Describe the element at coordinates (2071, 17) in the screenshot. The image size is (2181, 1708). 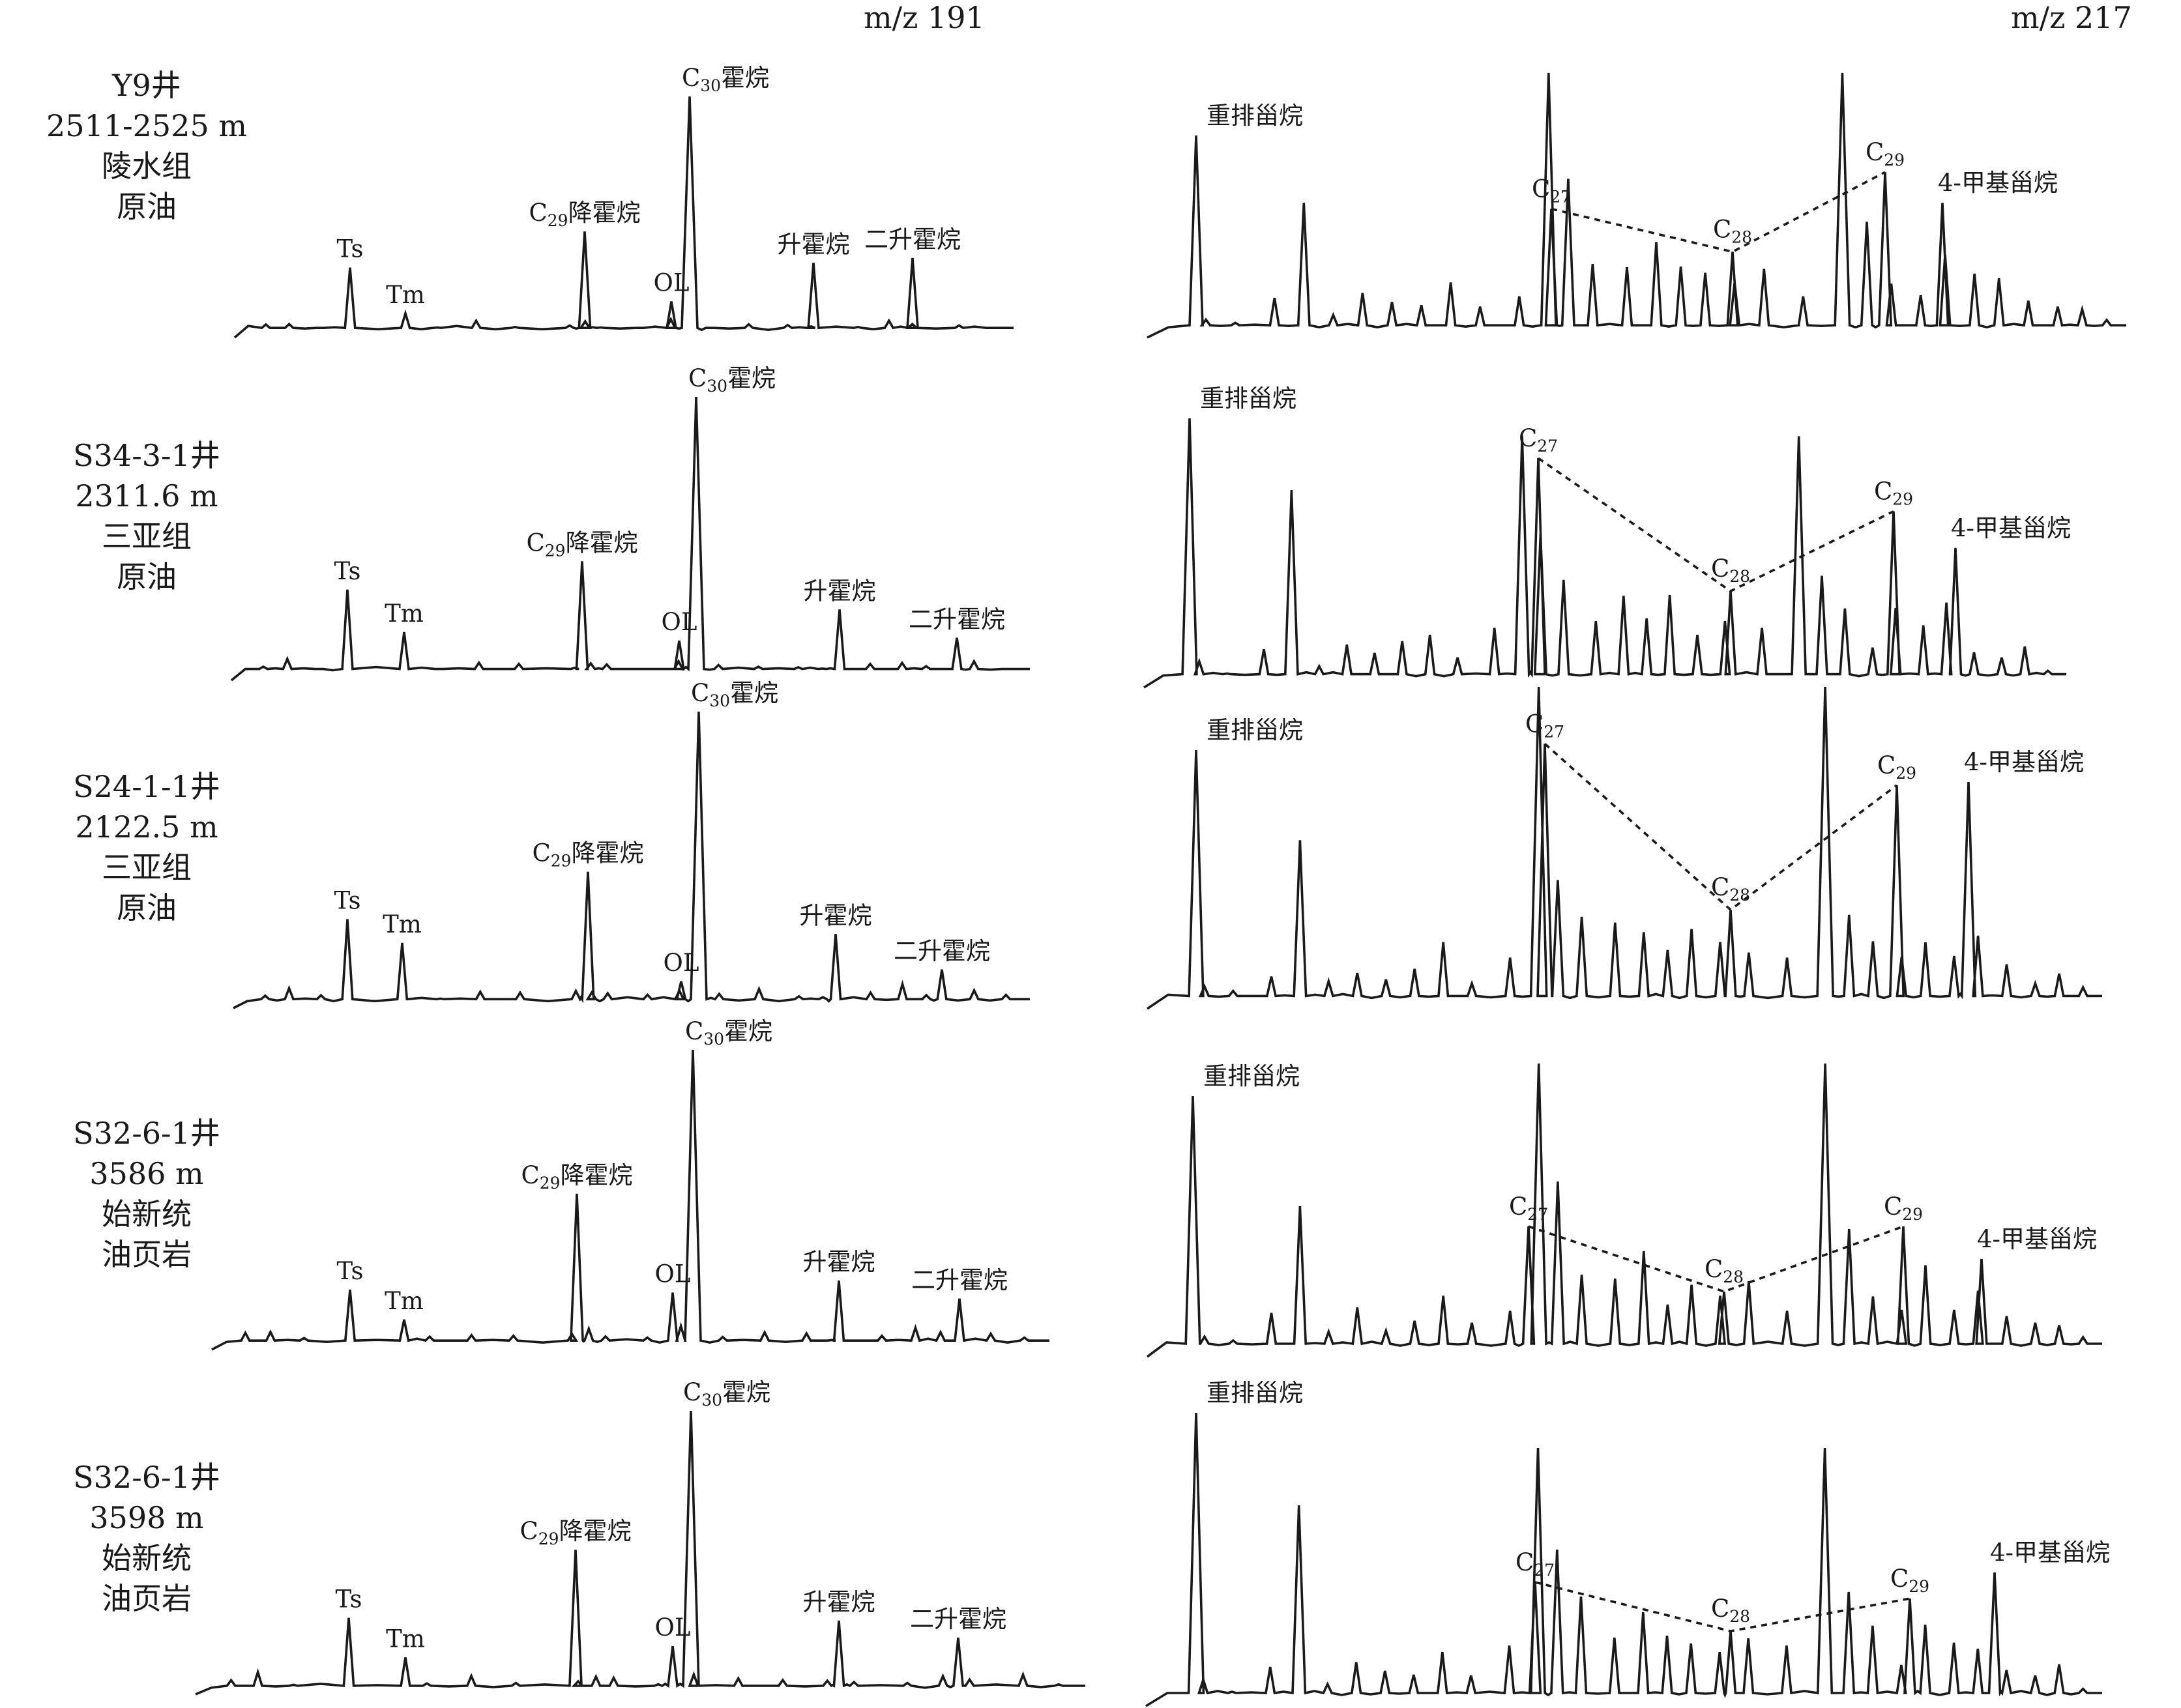
I see `header-m-z-217: m/z 217` at that location.